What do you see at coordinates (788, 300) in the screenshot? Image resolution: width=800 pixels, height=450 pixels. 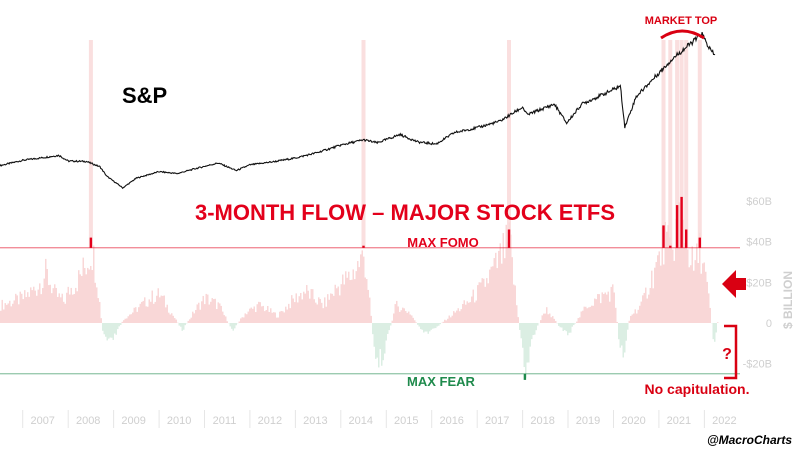 I see `y-axis-label: $ BILLION` at bounding box center [788, 300].